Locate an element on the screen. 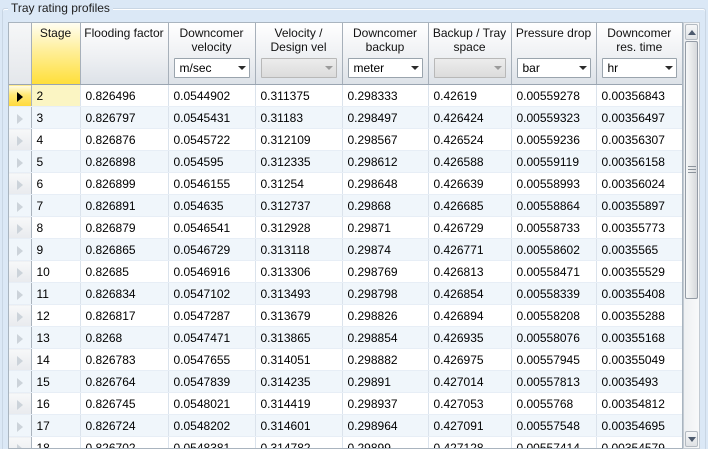 The image size is (708, 449). cell-flooding_factor: 0.826879 is located at coordinates (124, 227).